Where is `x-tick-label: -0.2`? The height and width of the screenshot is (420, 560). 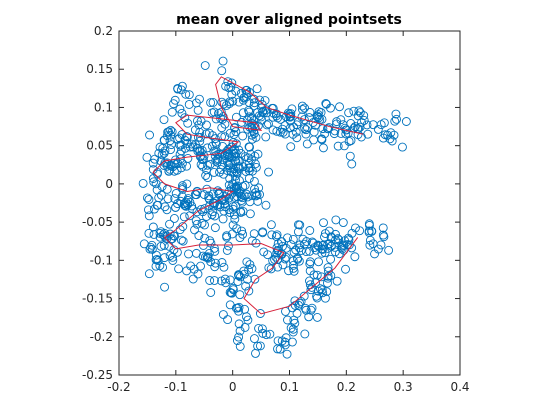
x-tick-label: -0.2 is located at coordinates (118, 387).